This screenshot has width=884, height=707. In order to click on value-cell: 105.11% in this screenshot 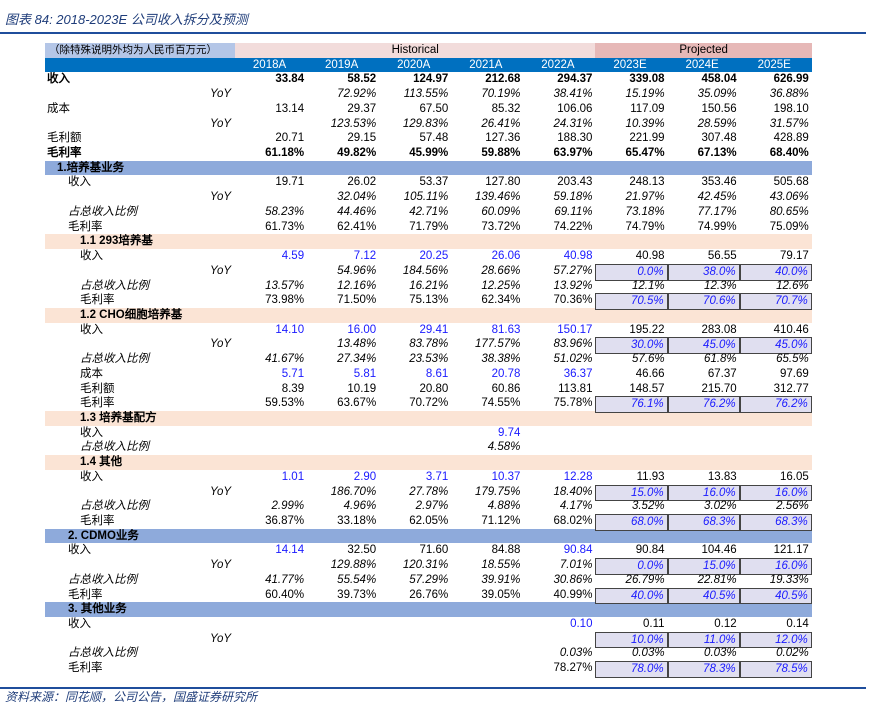, I will do `click(426, 197)`.